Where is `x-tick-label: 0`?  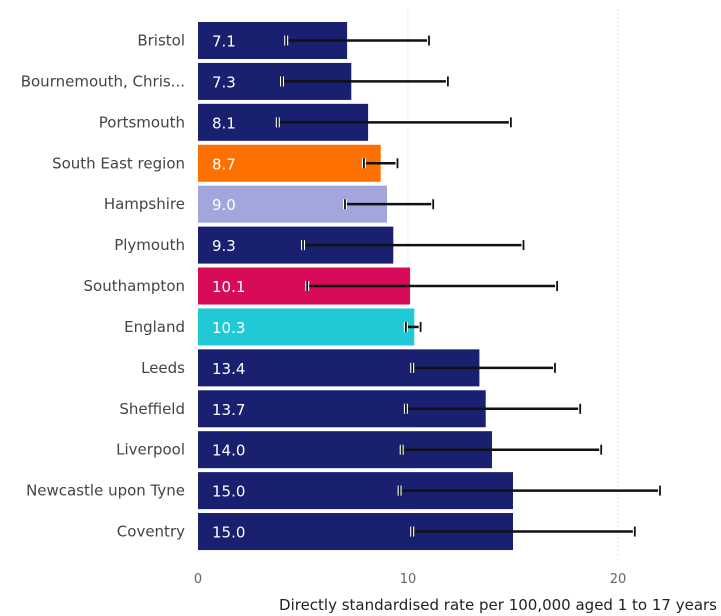
x-tick-label: 0 is located at coordinates (198, 579).